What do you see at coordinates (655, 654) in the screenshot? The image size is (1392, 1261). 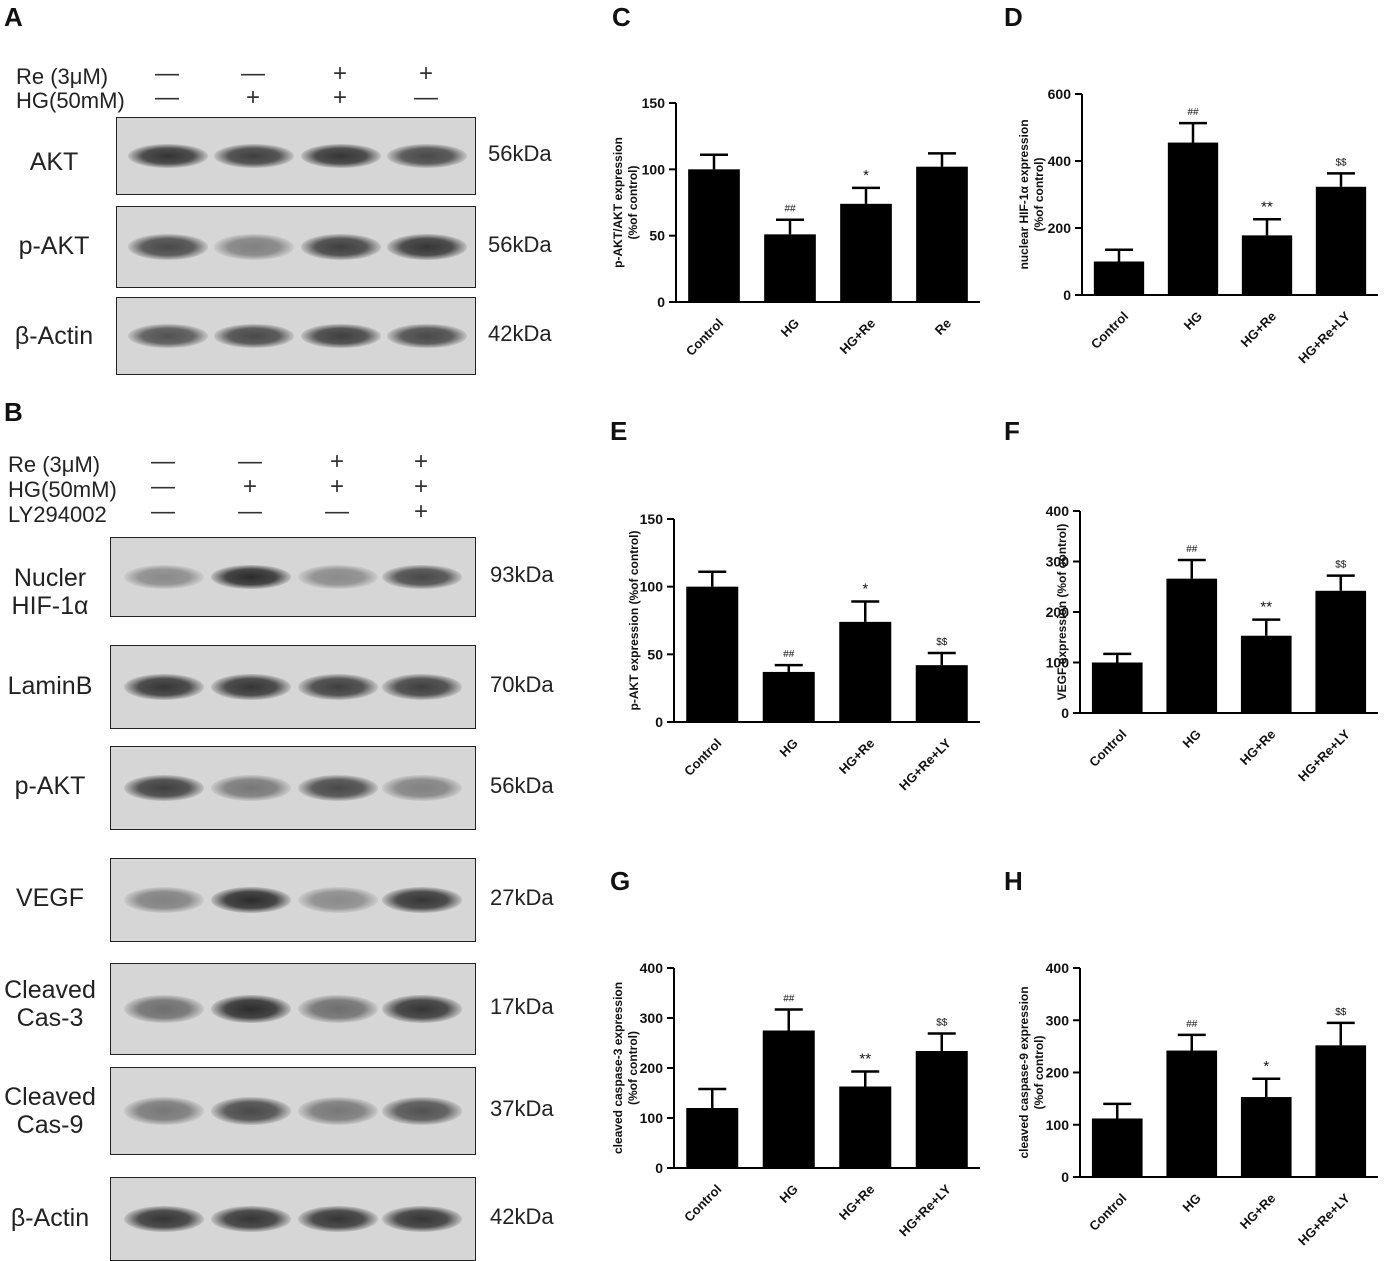 I see `y-tick-label: 50` at bounding box center [655, 654].